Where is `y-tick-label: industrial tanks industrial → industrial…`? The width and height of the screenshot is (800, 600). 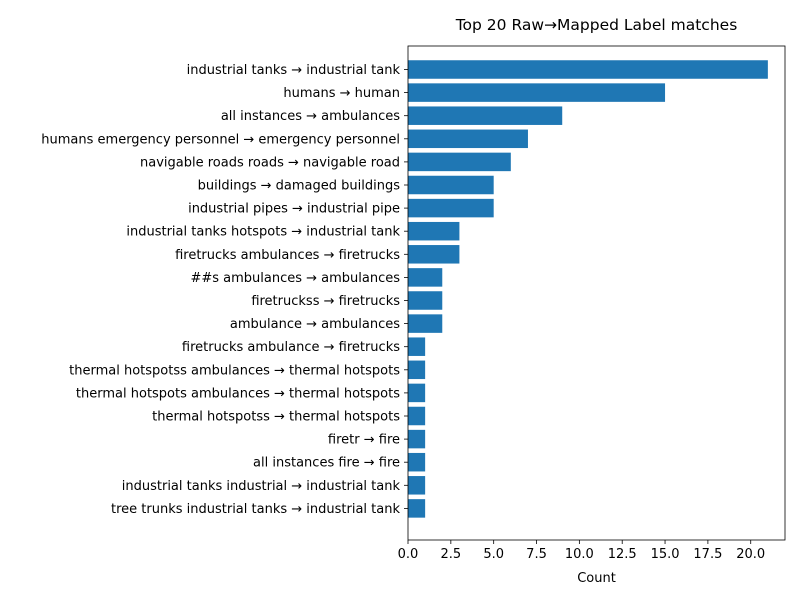
y-tick-label: industrial tanks industrial → industrial… is located at coordinates (261, 486).